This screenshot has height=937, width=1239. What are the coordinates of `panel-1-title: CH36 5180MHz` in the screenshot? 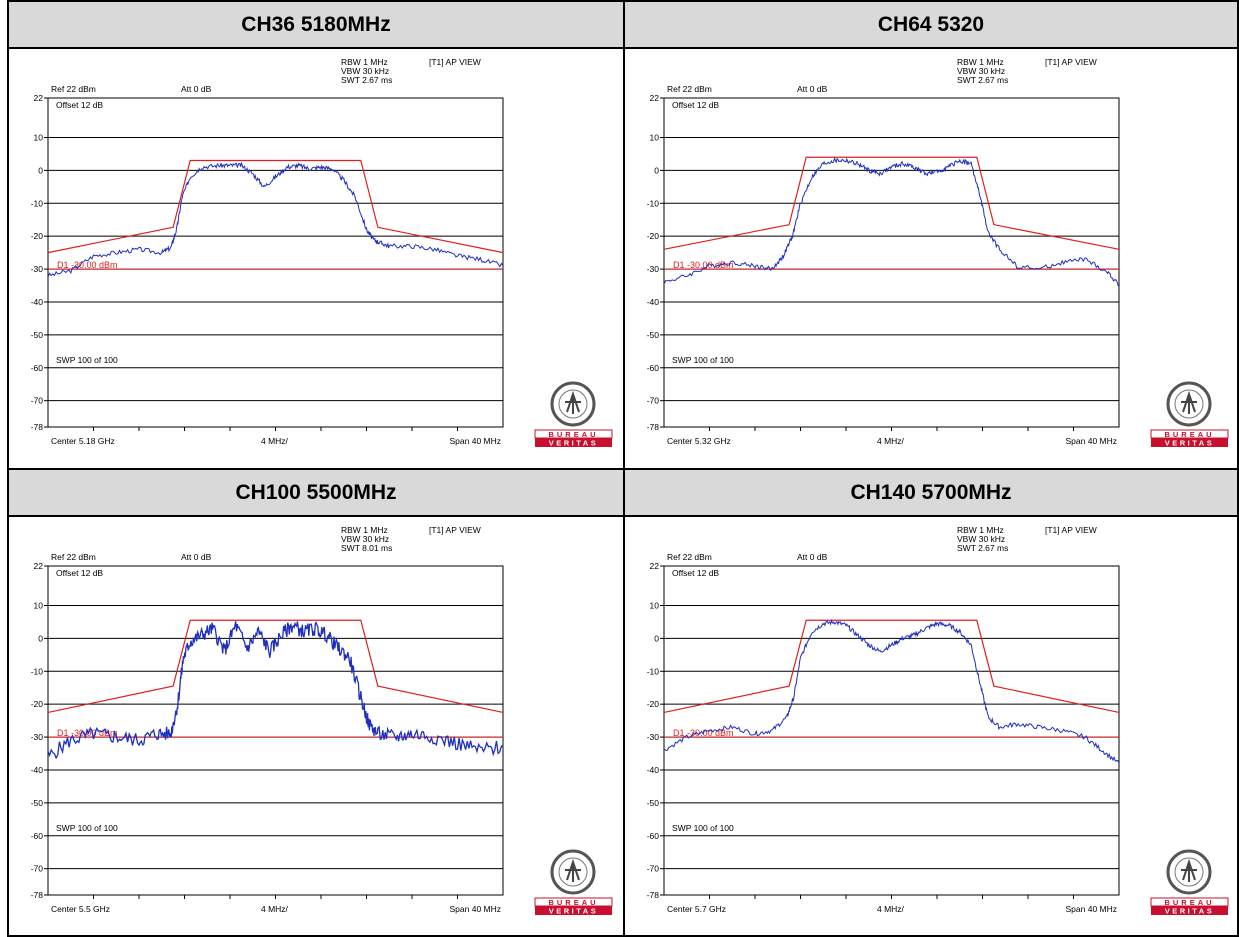 It's located at (316, 25).